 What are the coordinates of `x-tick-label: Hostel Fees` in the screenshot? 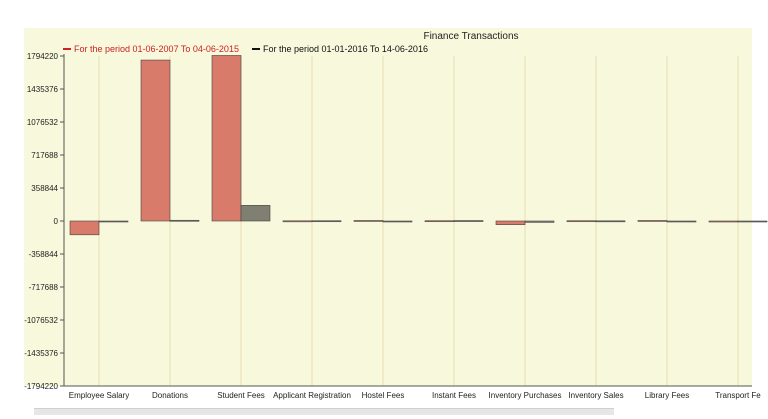 It's located at (383, 395).